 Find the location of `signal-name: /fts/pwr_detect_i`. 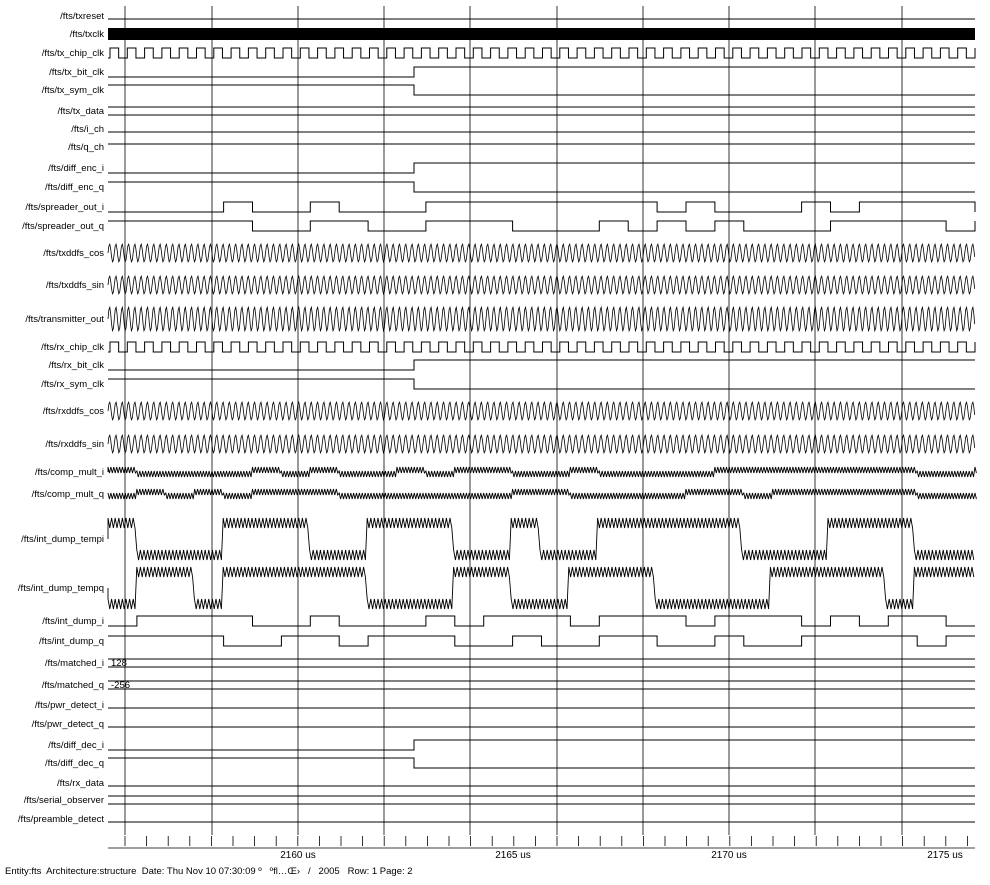

signal-name: /fts/pwr_detect_i is located at coordinates (69, 705).